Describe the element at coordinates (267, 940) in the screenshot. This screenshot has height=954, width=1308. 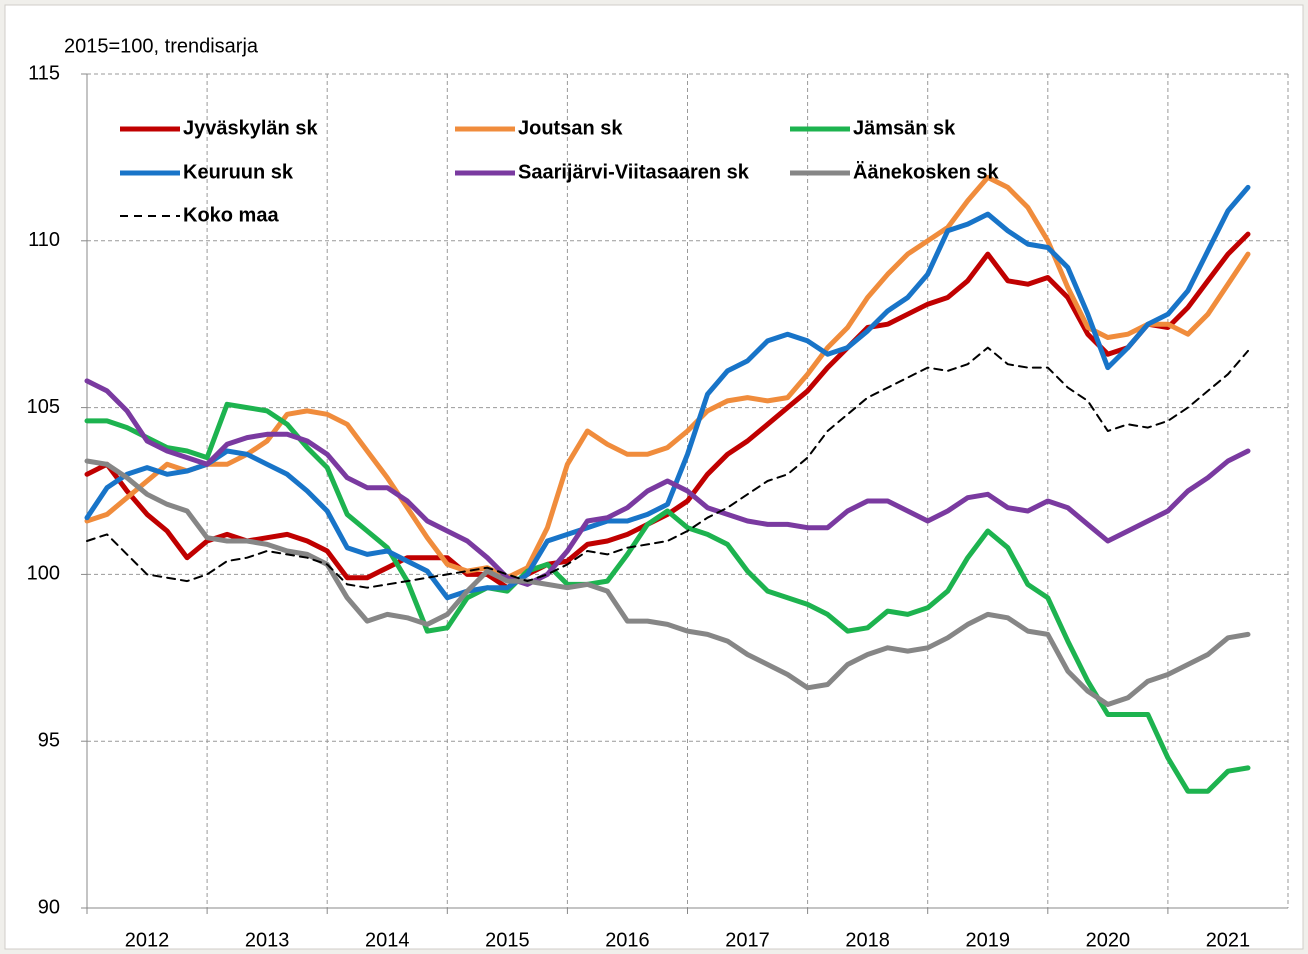
I see `x-tick-label: 2013` at that location.